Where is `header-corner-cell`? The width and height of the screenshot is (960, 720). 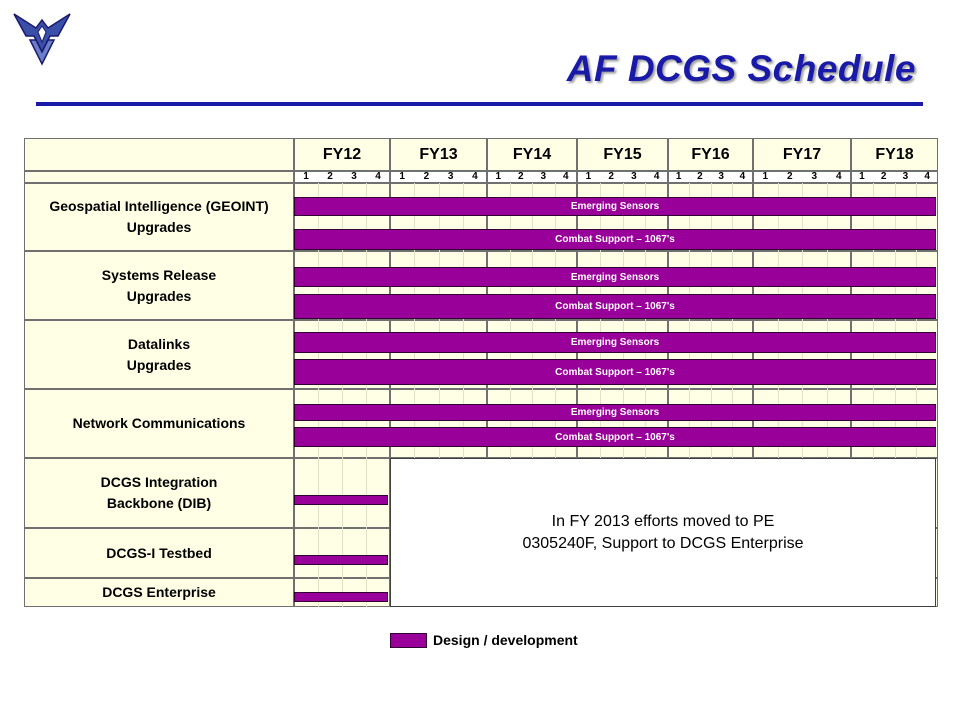 header-corner-cell is located at coordinates (159, 154).